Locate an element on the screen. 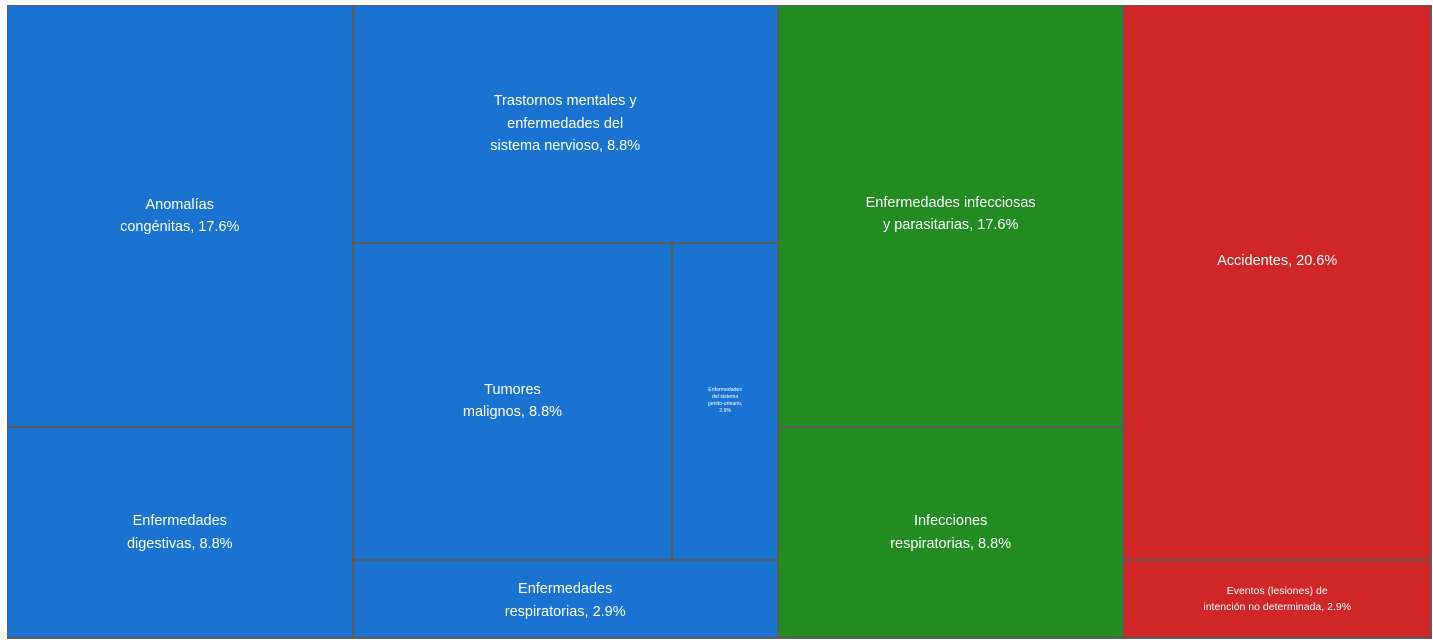  tile-infecciones-respiratorias-label: Infecciones respiratorias, 8.8% is located at coordinates (951, 532).